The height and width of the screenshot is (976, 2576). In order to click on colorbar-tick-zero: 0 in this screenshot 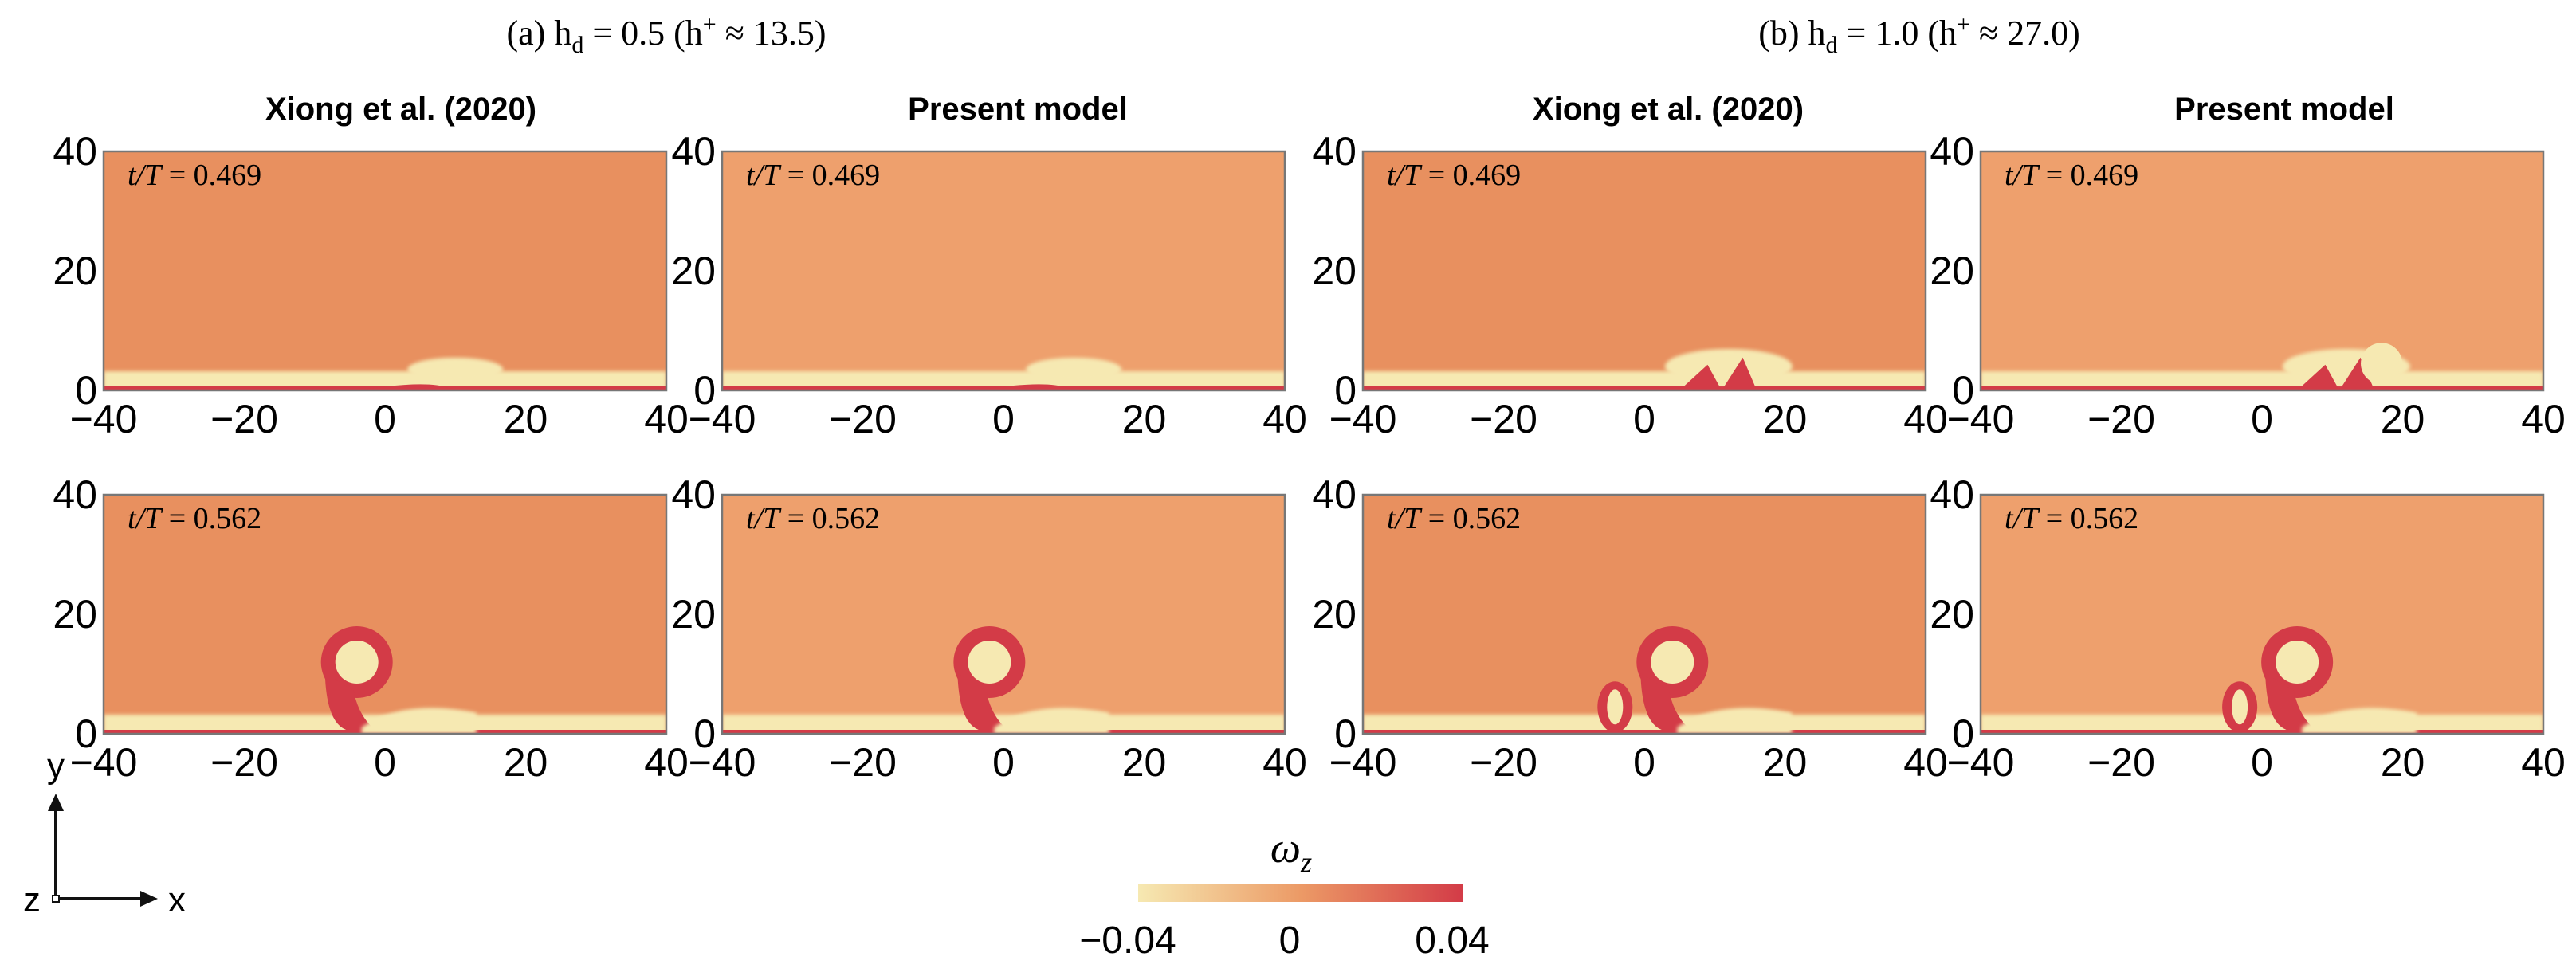, I will do `click(1290, 940)`.